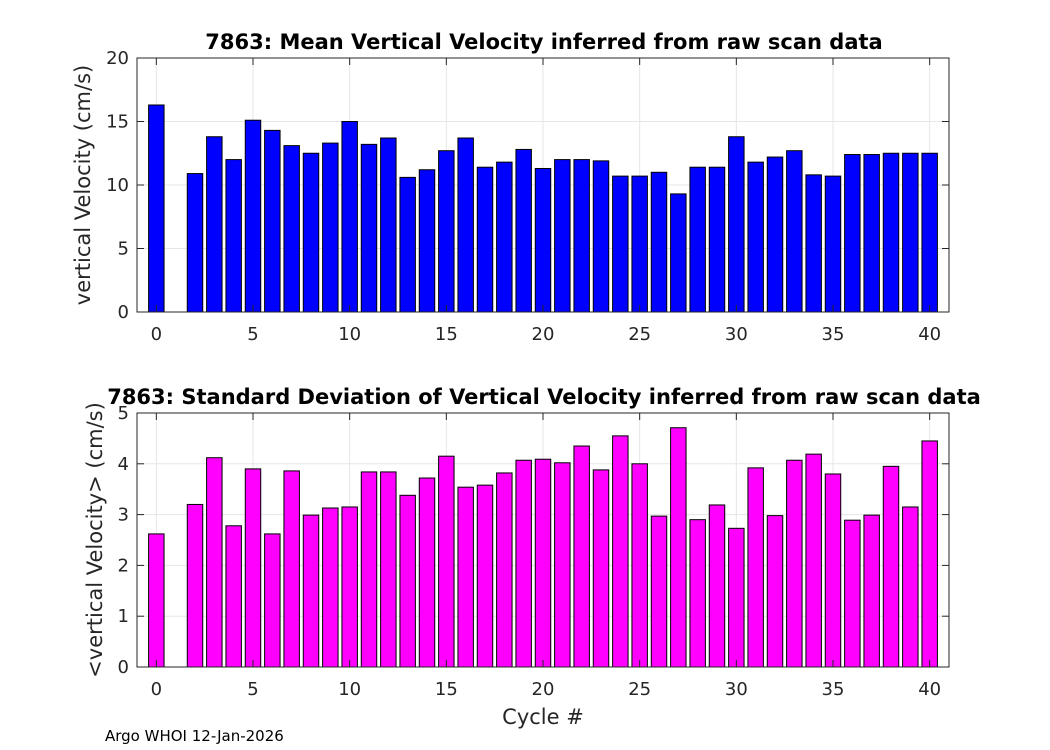 This screenshot has height=750, width=1050. I want to click on y-tick-label: 10, so click(117, 185).